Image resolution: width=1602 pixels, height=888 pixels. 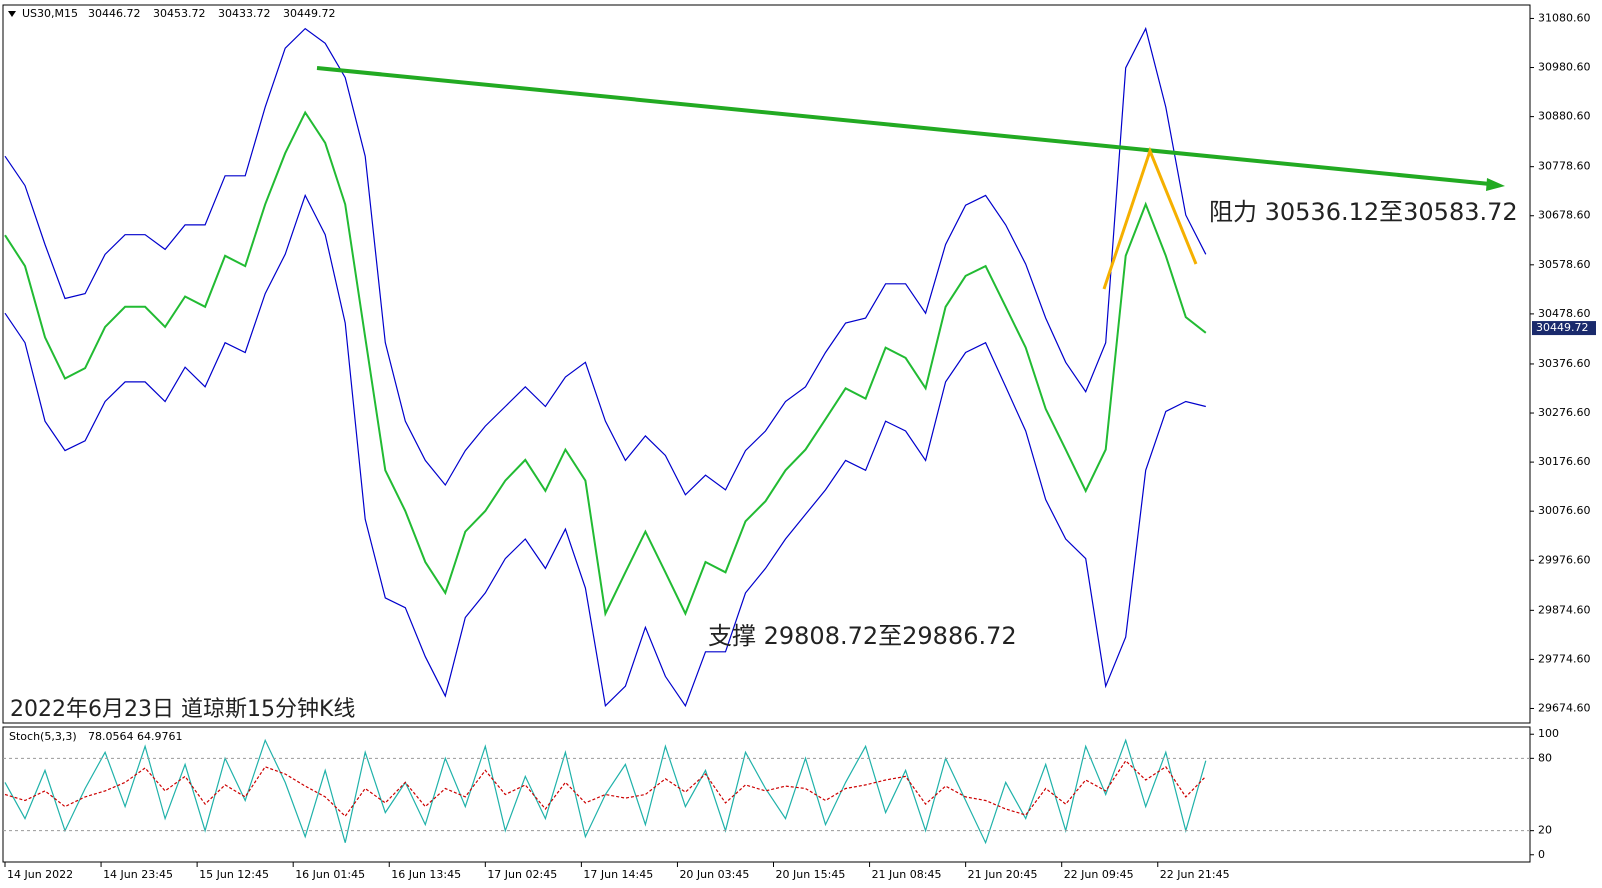 What do you see at coordinates (1564, 658) in the screenshot?
I see `y-tick-label: 29774.60` at bounding box center [1564, 658].